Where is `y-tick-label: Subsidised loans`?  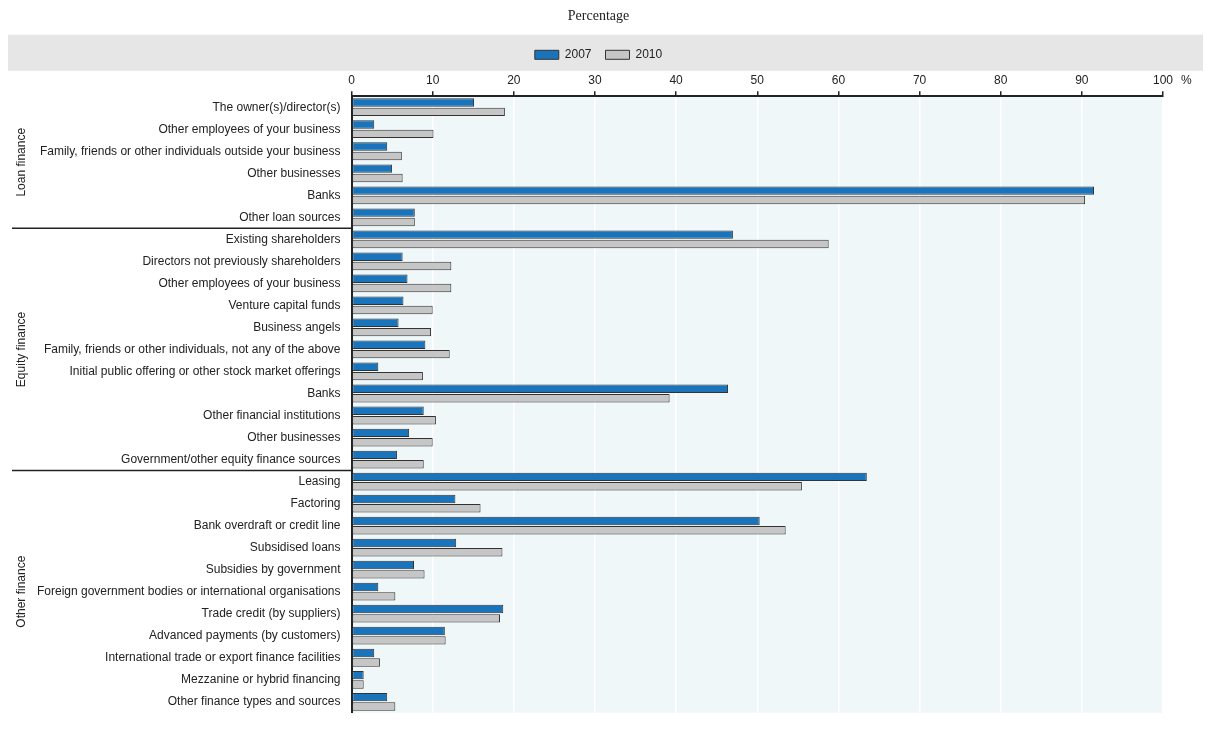
y-tick-label: Subsidised loans is located at coordinates (295, 546).